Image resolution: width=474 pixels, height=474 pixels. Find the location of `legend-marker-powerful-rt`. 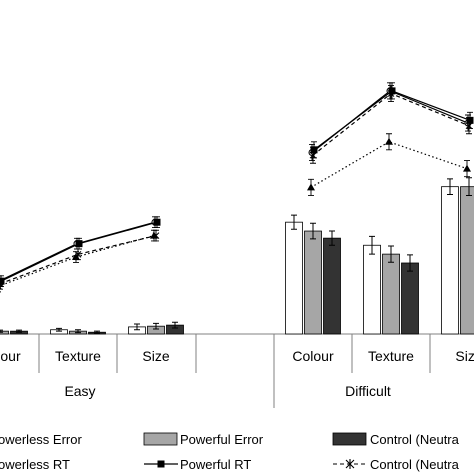

legend-marker-powerful-rt is located at coordinates (161, 464).